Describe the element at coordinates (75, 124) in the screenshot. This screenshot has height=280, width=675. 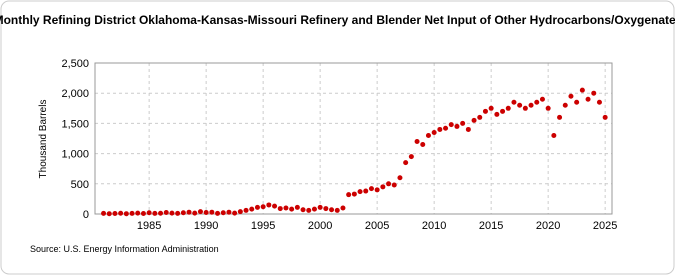
I see `y-tick-label: 1,500` at that location.